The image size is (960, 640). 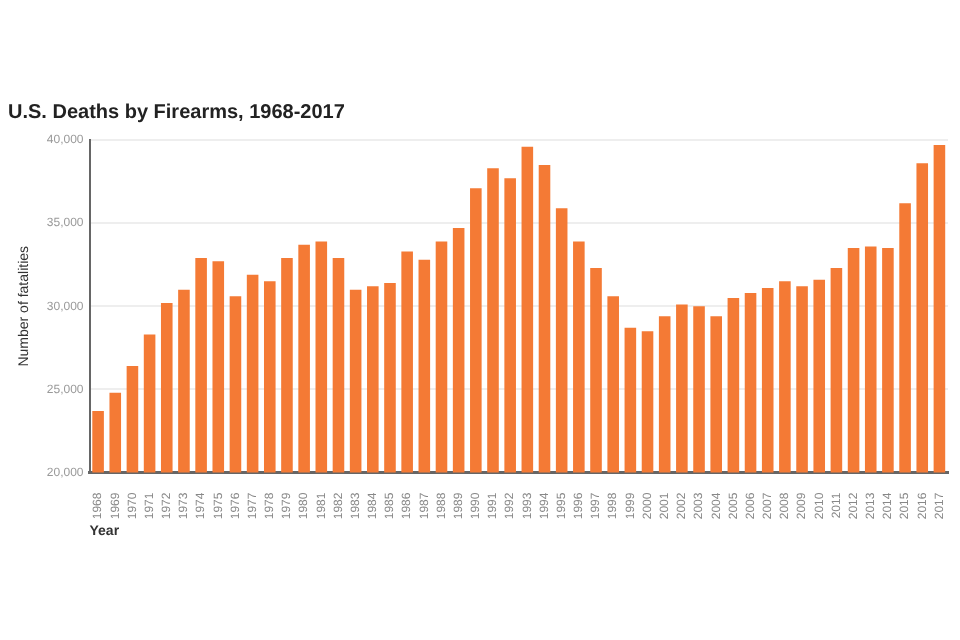 What do you see at coordinates (177, 112) in the screenshot?
I see `chart-title: U.S. Deaths by Firearms, 1968-2017` at bounding box center [177, 112].